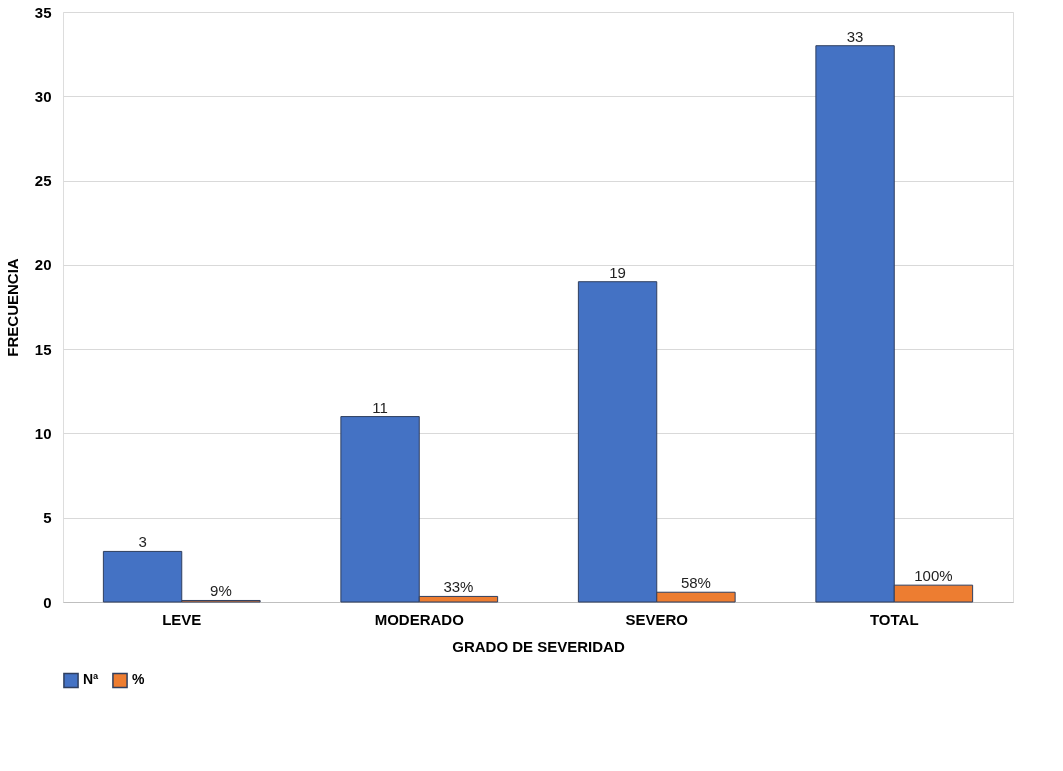 The width and height of the screenshot is (1063, 771). Describe the element at coordinates (91, 679) in the screenshot. I see `legend-label: Nª` at that location.